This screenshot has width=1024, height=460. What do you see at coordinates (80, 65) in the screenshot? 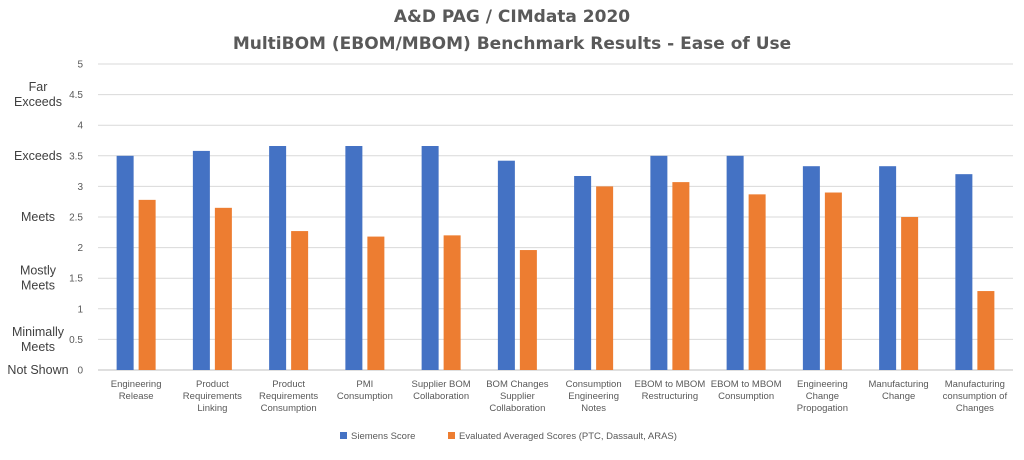
I see `y-tick-label: 5` at bounding box center [80, 65].